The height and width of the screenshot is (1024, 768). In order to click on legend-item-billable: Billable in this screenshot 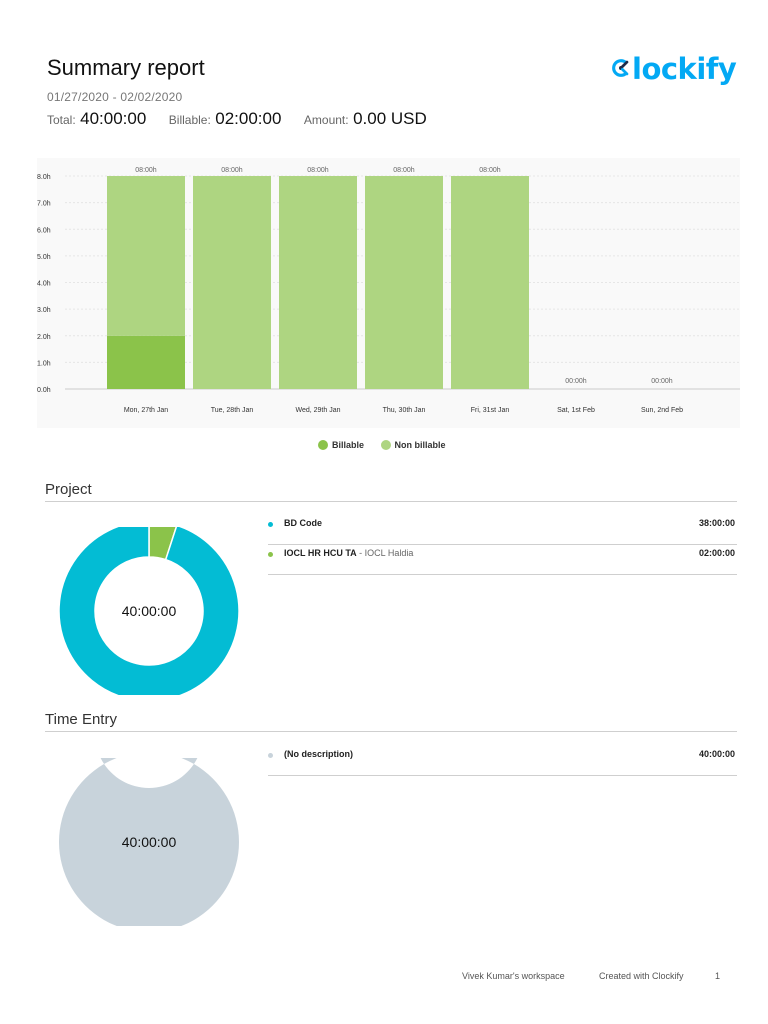, I will do `click(342, 445)`.